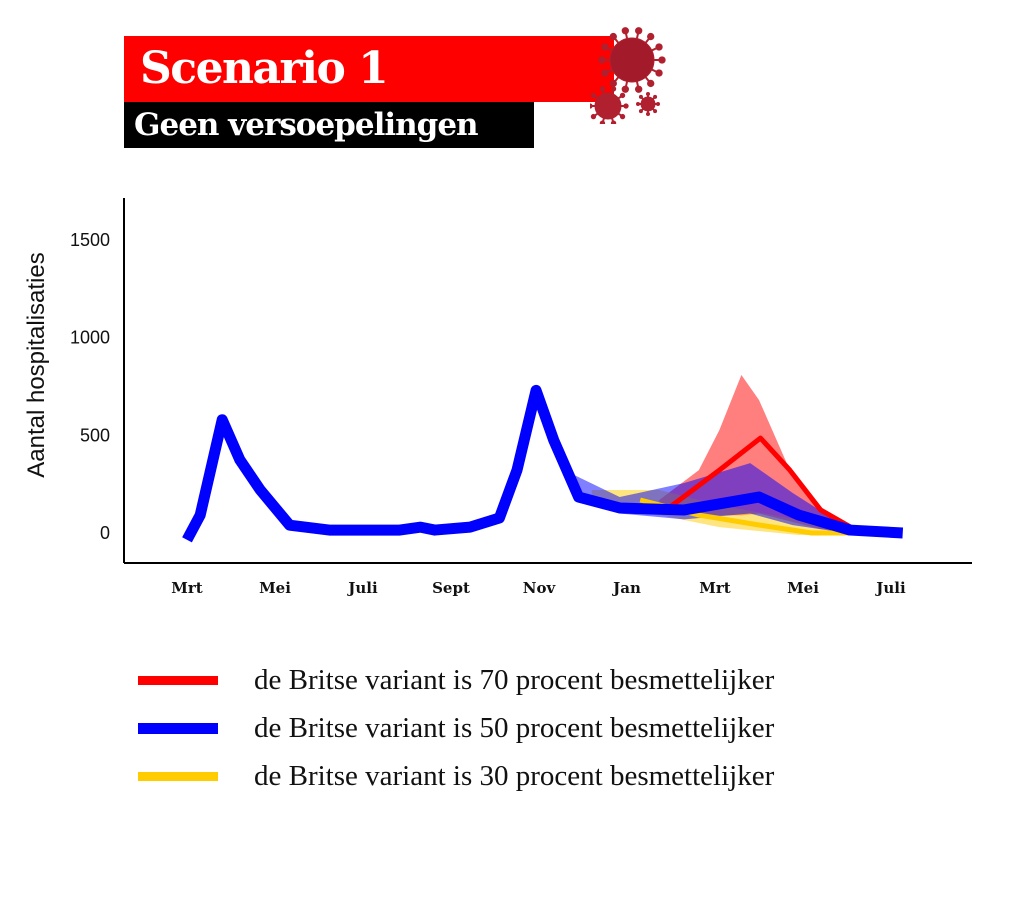 The height and width of the screenshot is (900, 1012). I want to click on y-tick-label: 500, so click(95, 435).